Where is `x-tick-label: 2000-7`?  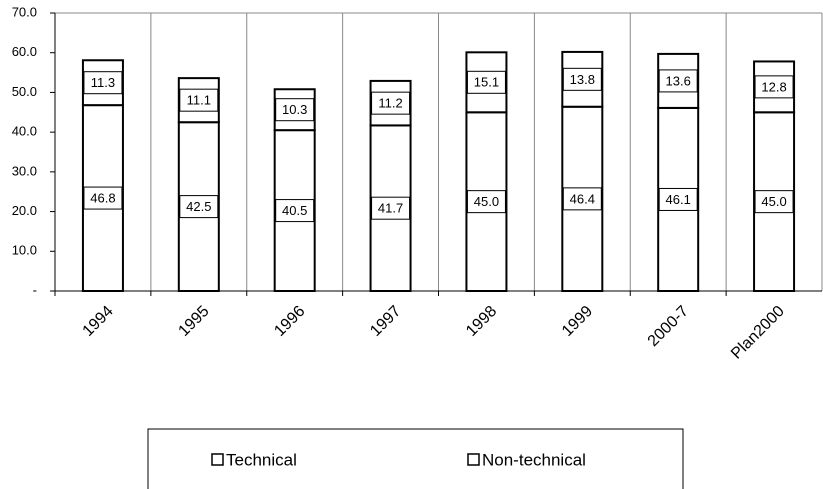 x-tick-label: 2000-7 is located at coordinates (668, 326).